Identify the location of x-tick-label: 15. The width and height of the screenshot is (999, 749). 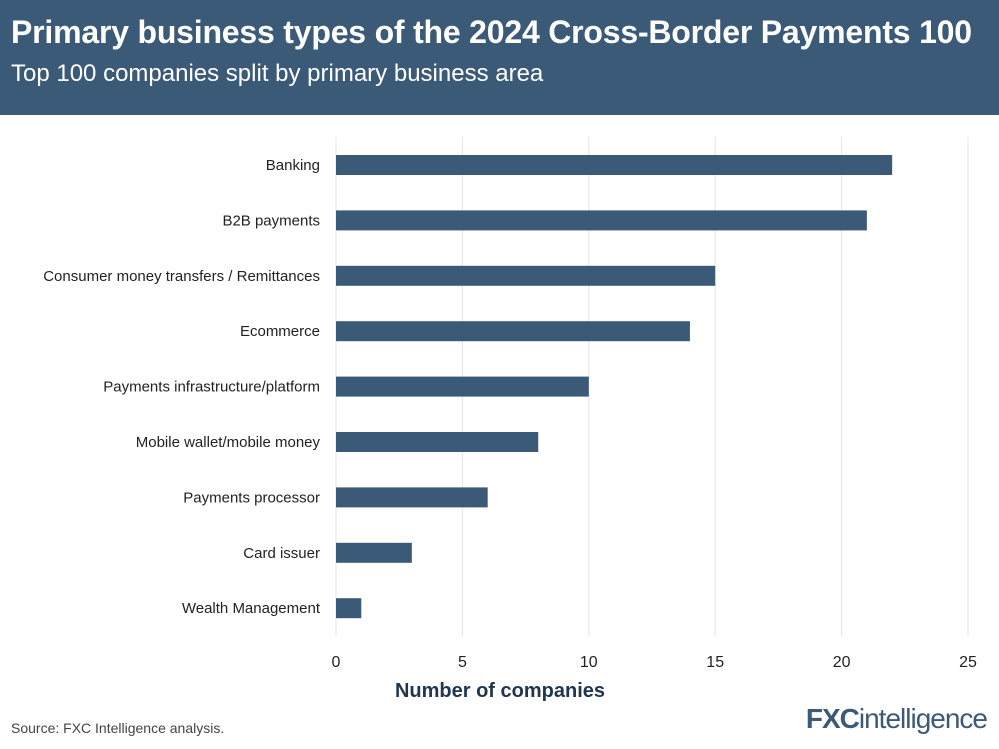
(715, 662).